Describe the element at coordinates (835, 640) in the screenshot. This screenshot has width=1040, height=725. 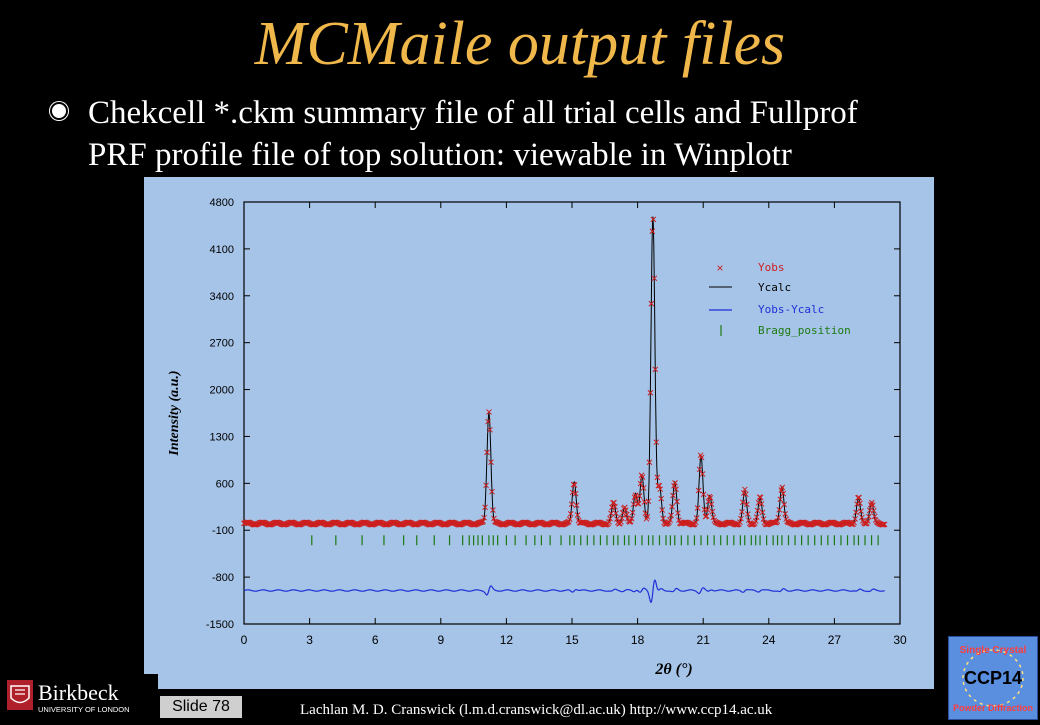
I see `x-tick-label: 27` at that location.